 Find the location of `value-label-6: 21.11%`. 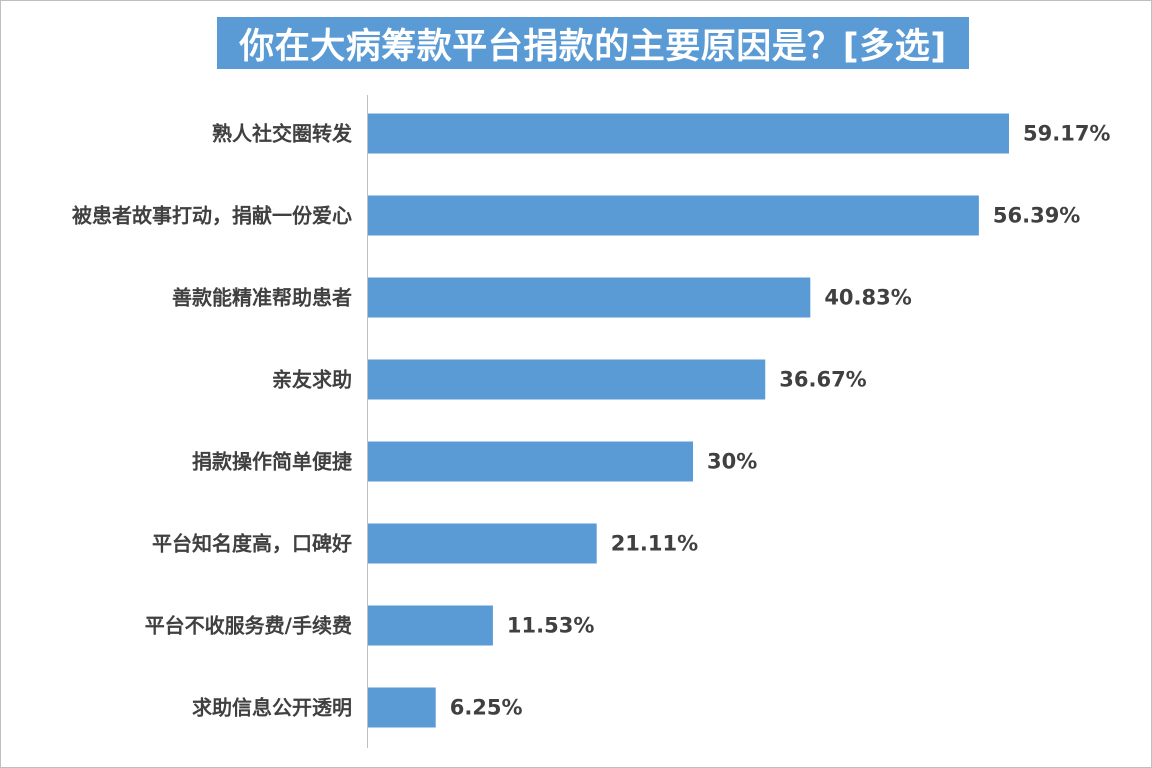

value-label-6: 21.11% is located at coordinates (654, 544).